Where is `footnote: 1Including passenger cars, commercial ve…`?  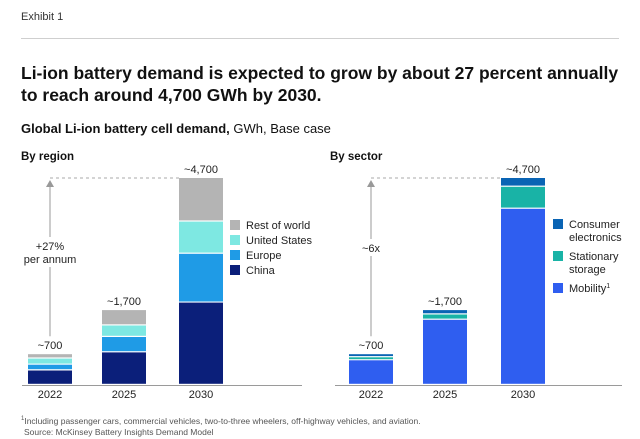 footnote: 1Including passenger cars, commercial ve… is located at coordinates (221, 421).